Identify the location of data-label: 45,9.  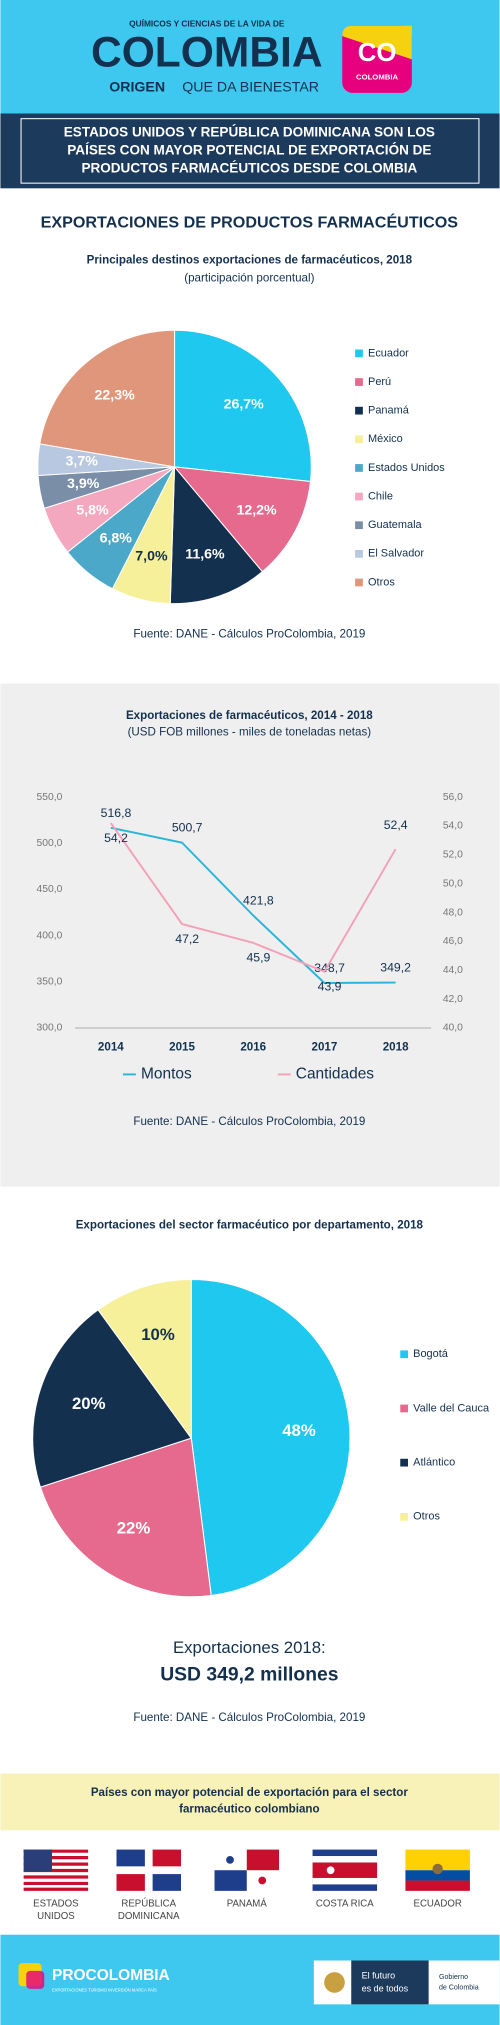
(258, 958).